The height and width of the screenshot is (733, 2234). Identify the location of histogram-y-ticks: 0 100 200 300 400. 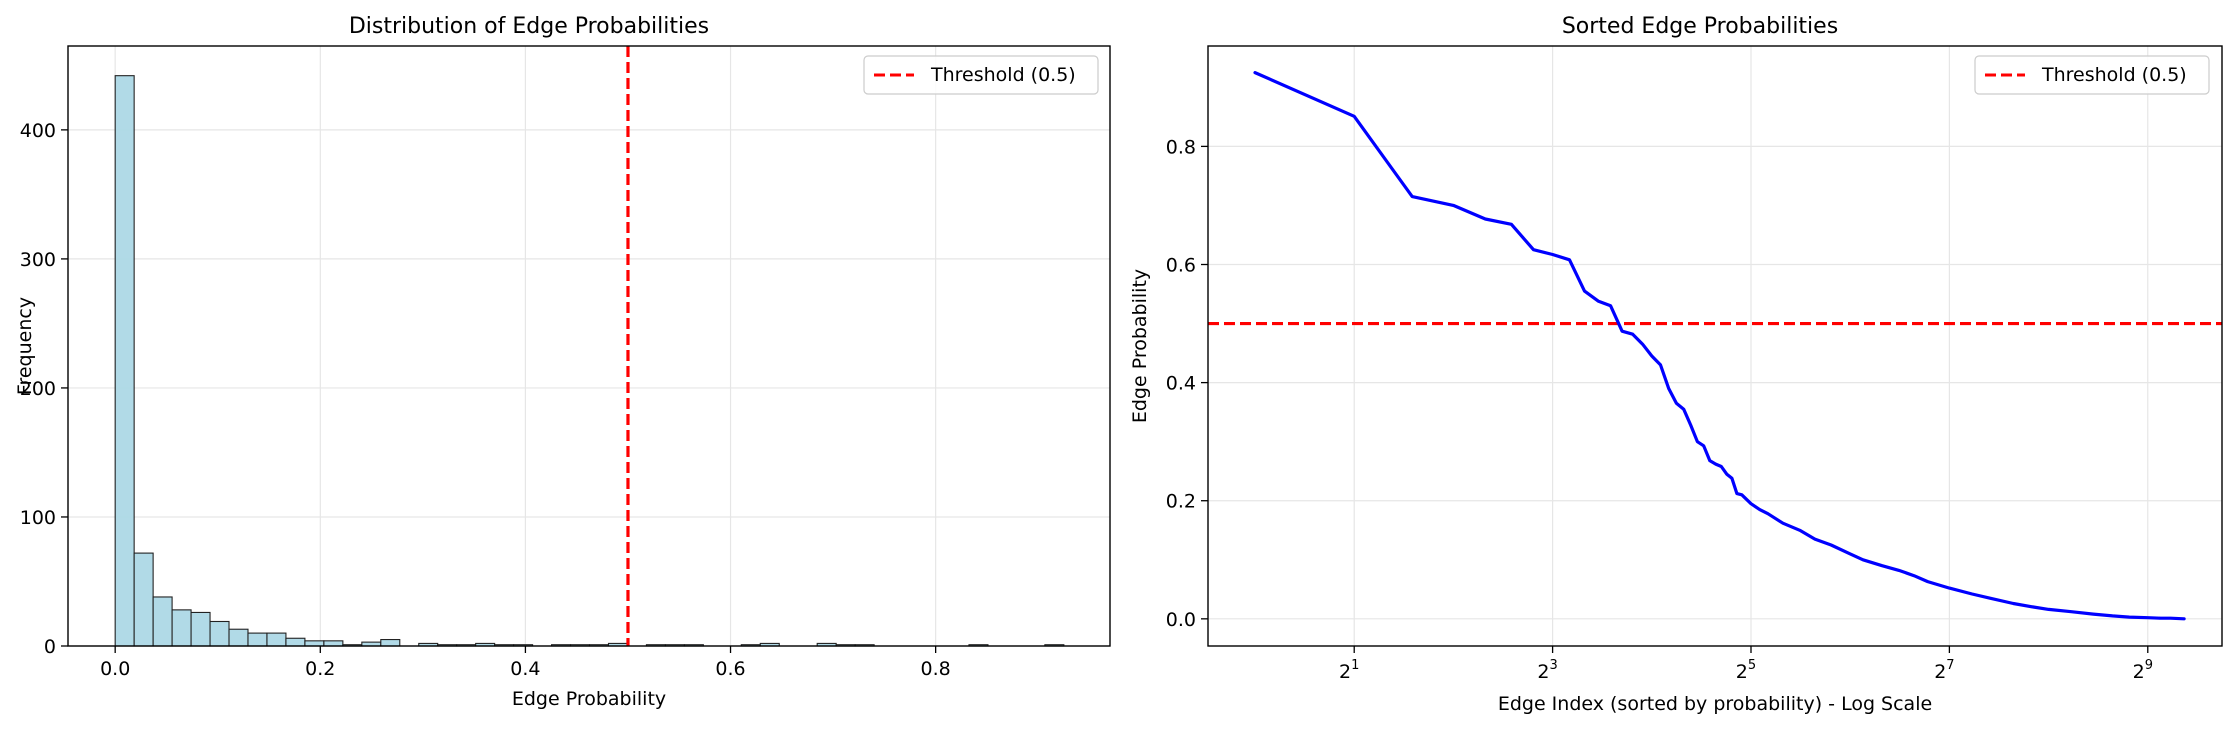
(44, 389).